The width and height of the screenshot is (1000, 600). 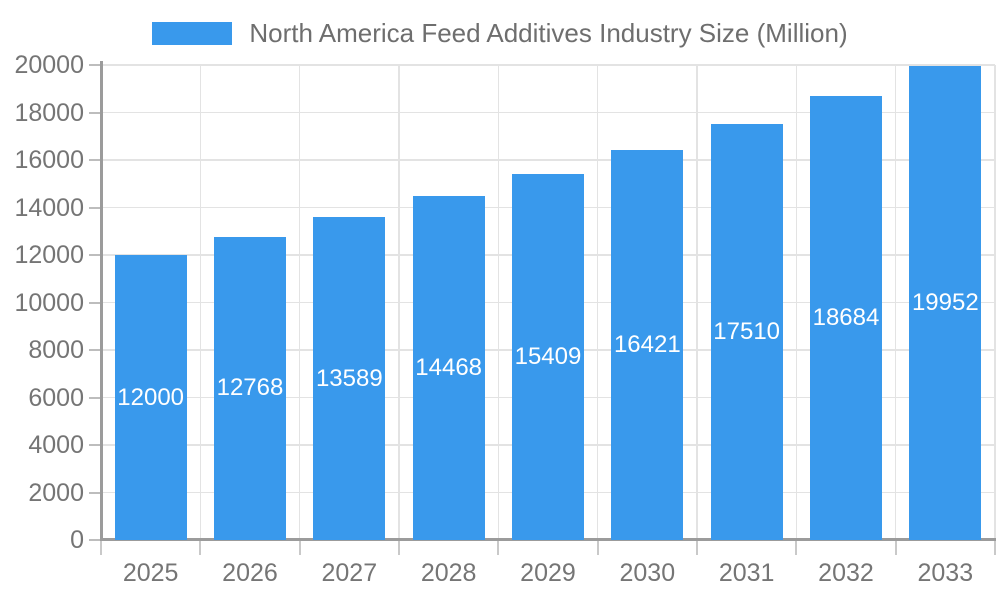 I want to click on bar: 16421, so click(x=647, y=345).